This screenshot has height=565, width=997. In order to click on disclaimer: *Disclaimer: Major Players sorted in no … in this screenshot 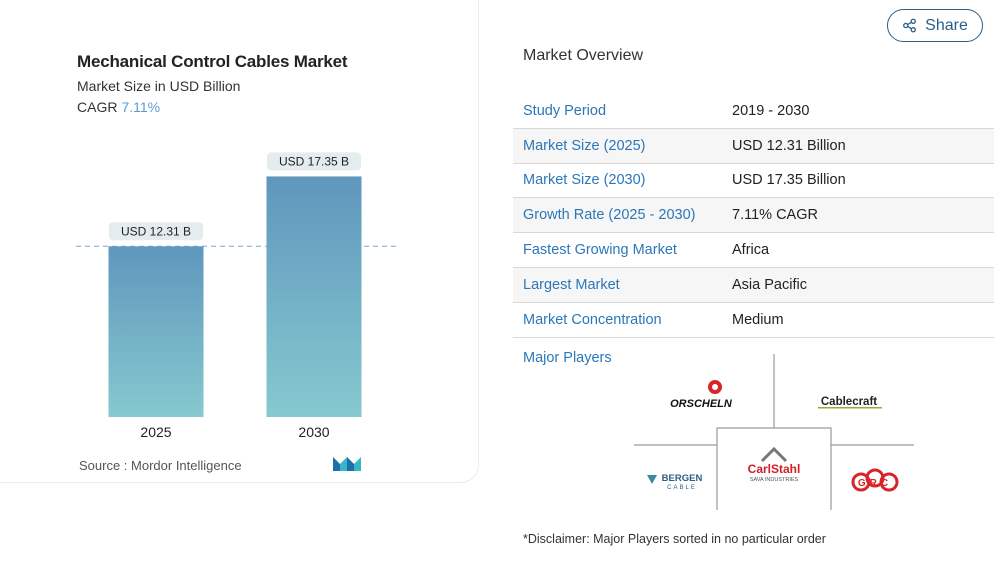, I will do `click(674, 539)`.